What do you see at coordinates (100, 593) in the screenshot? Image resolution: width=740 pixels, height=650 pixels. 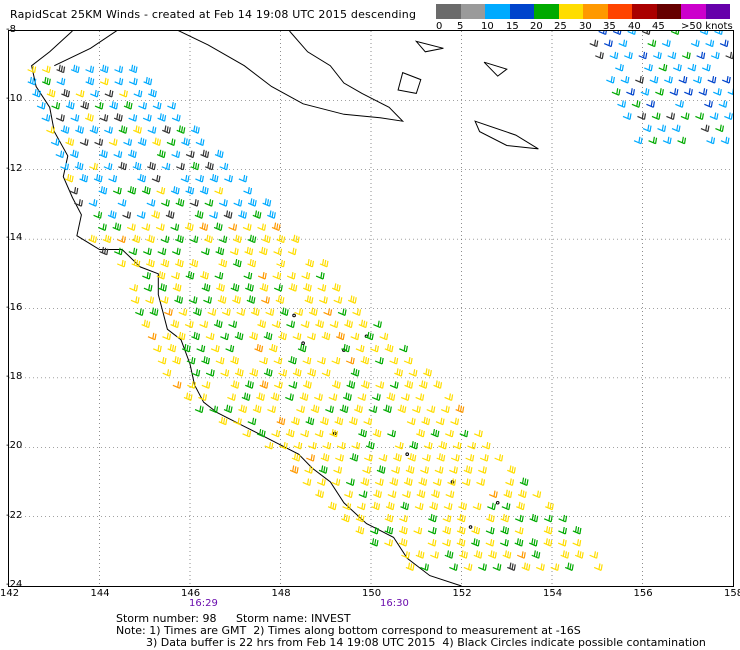 I see `lon-label: 144` at bounding box center [100, 593].